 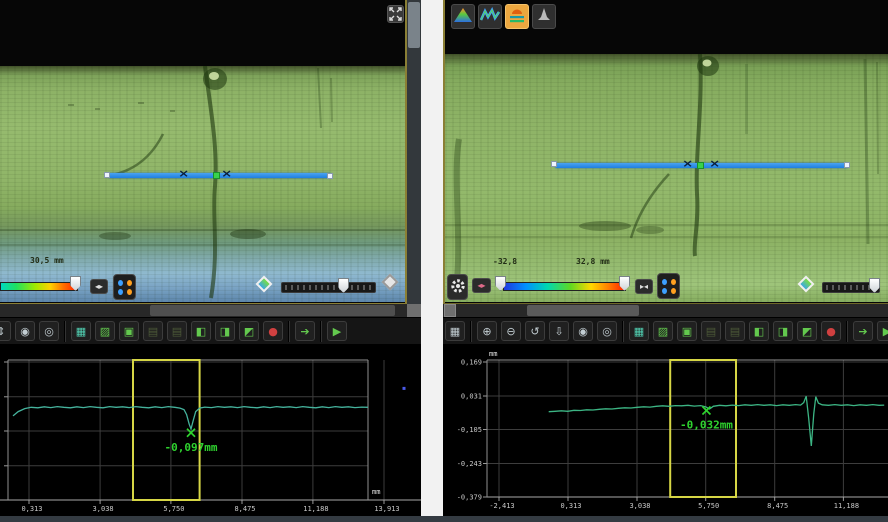 What do you see at coordinates (564, 286) in the screenshot?
I see `right-color-scale` at bounding box center [564, 286].